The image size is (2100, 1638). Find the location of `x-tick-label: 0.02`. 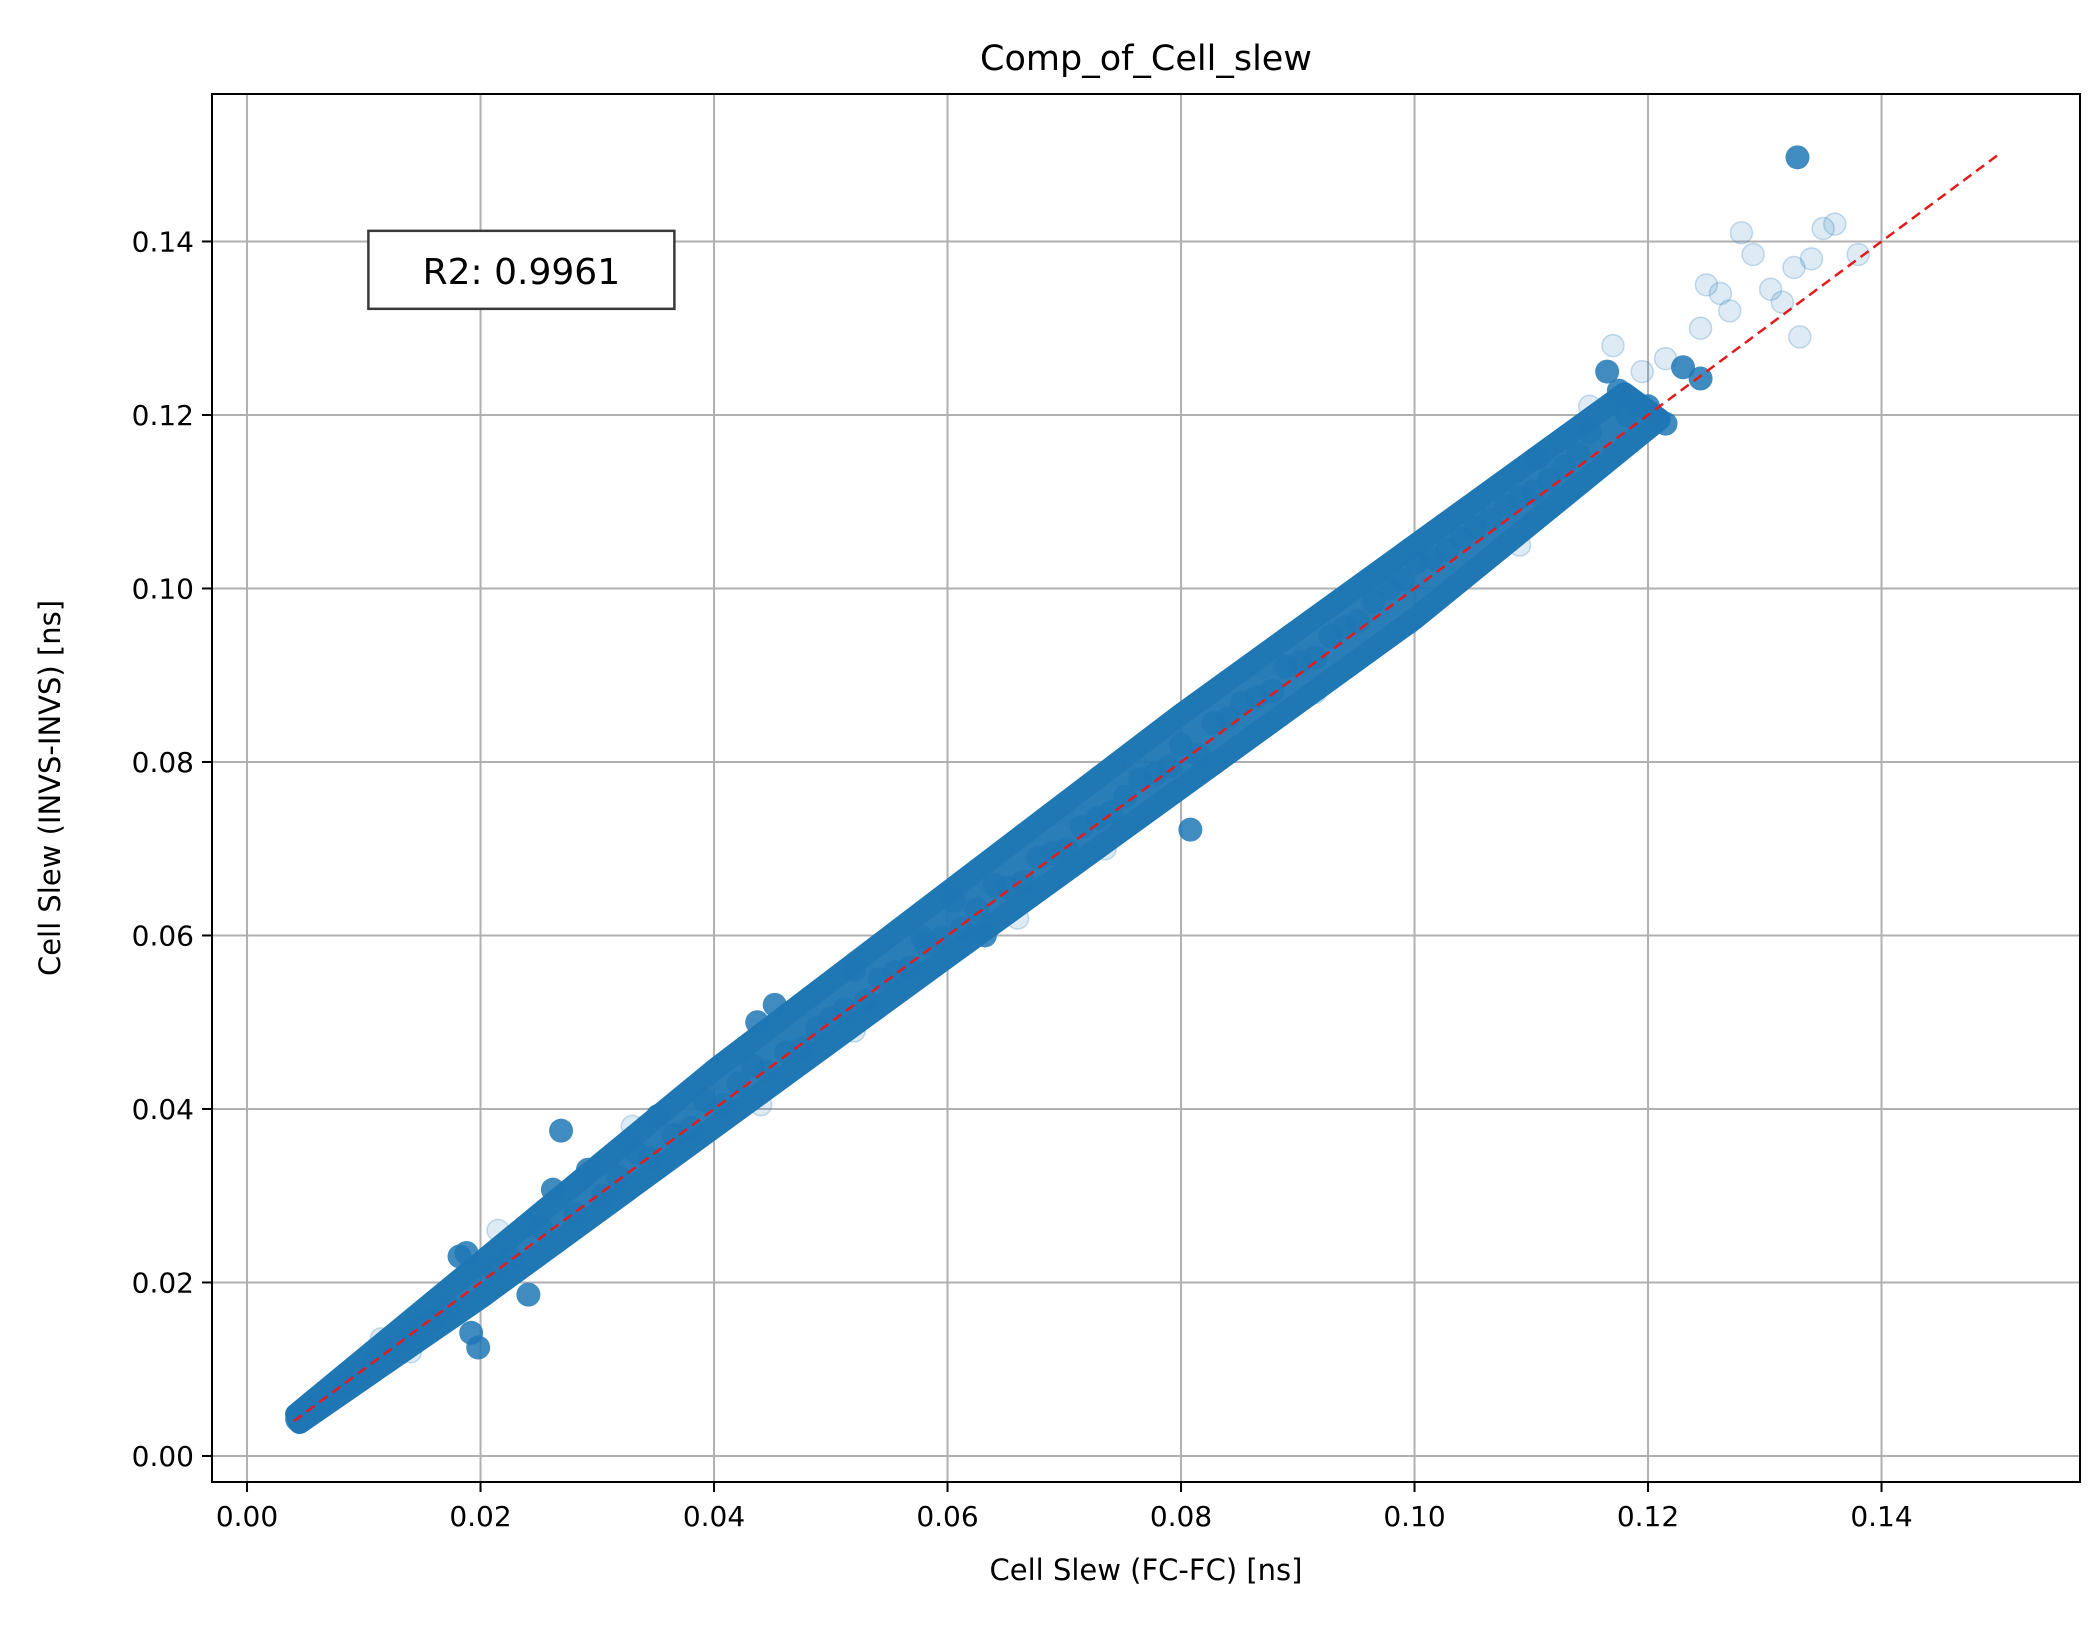

x-tick-label: 0.02 is located at coordinates (480, 1516).